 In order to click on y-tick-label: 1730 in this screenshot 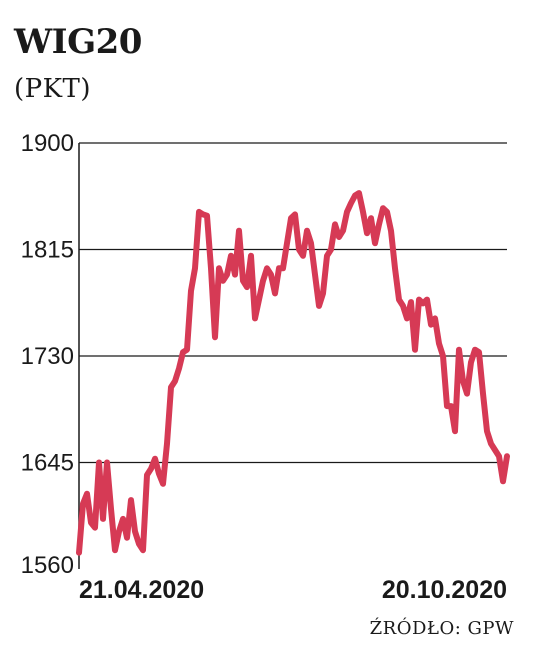, I will do `click(47, 356)`.